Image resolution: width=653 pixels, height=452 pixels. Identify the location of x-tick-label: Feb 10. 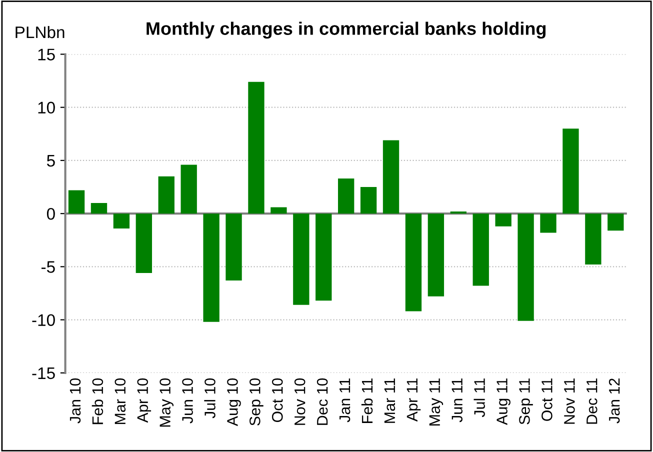
(98, 401).